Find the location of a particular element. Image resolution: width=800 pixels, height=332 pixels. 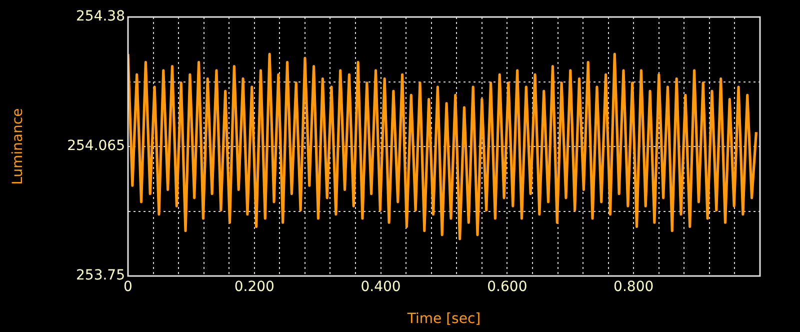

y-tick-label: 254.065 is located at coordinates (96, 146).